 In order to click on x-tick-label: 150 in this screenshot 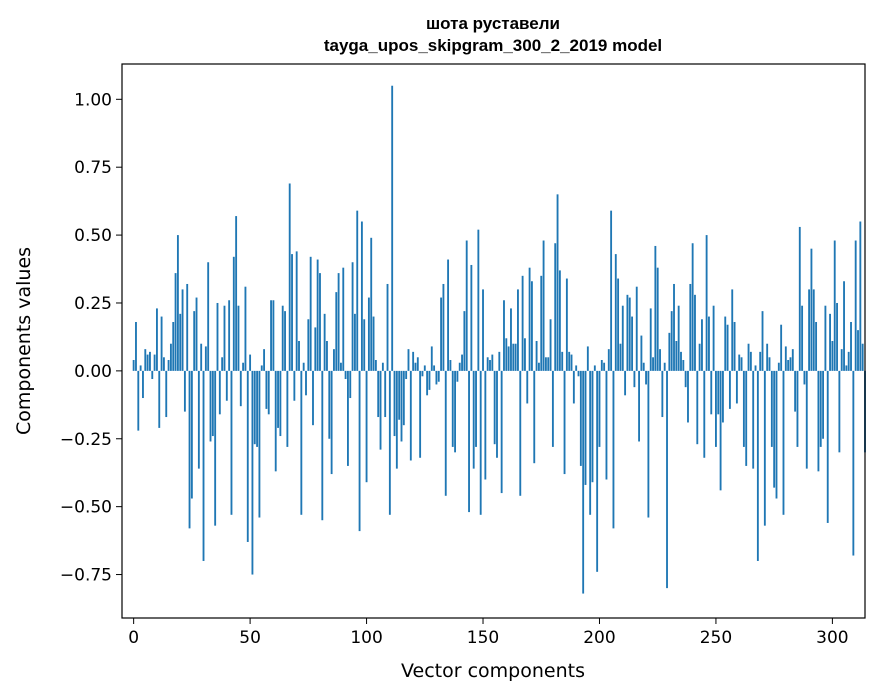, I will do `click(483, 638)`.